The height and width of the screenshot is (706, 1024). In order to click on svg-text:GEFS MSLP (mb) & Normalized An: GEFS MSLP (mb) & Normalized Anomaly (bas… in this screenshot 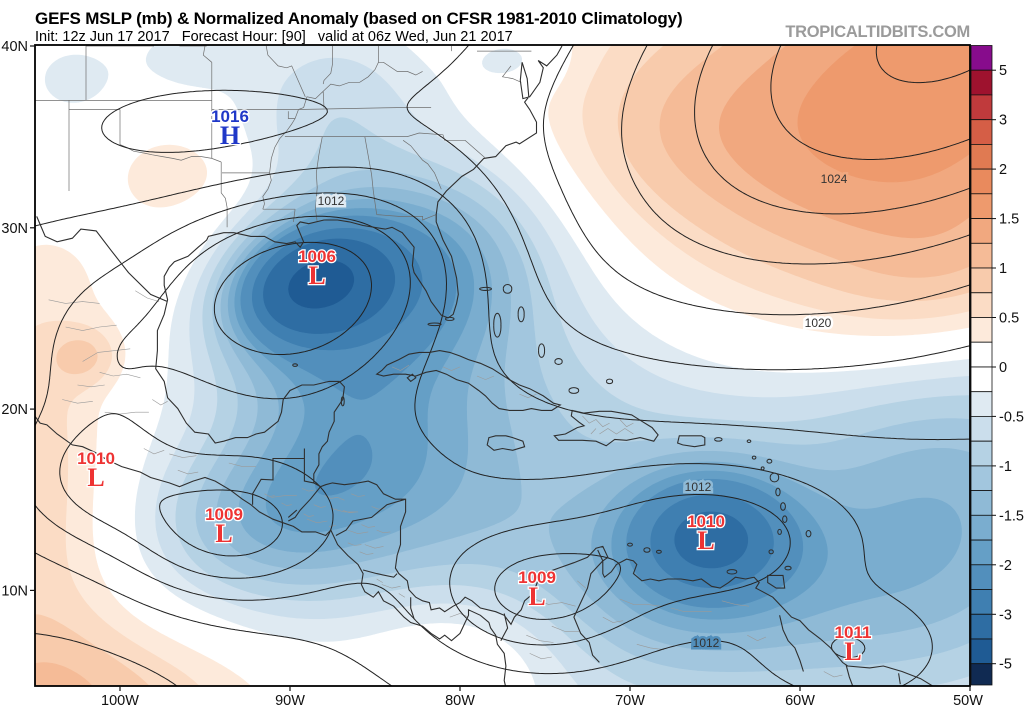, I will do `click(358, 18)`.